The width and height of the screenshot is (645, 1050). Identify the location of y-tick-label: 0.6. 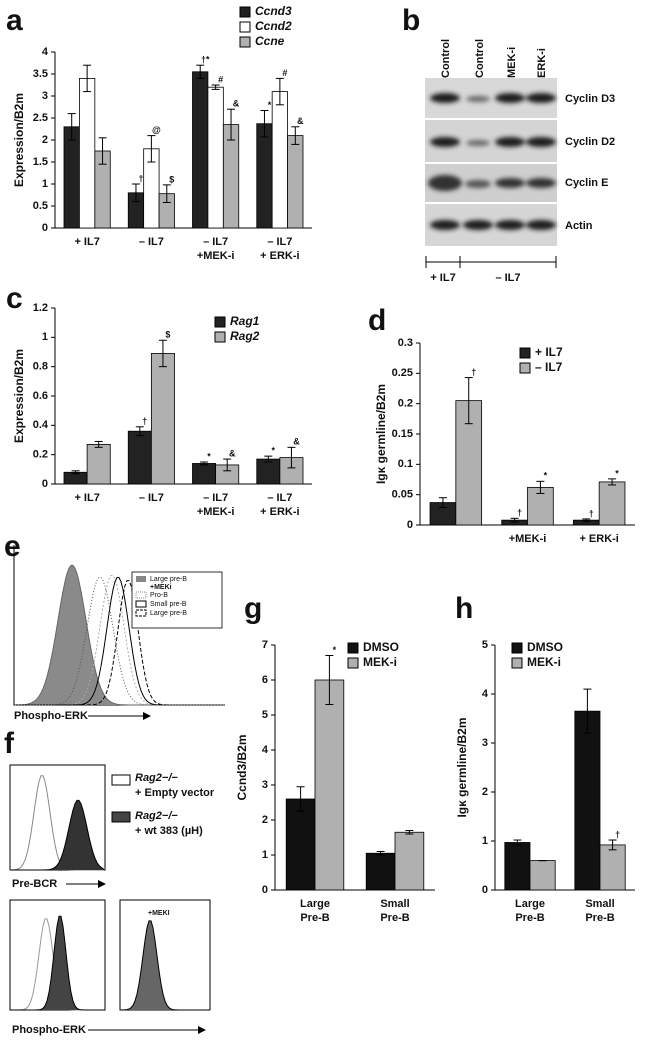
(40, 396).